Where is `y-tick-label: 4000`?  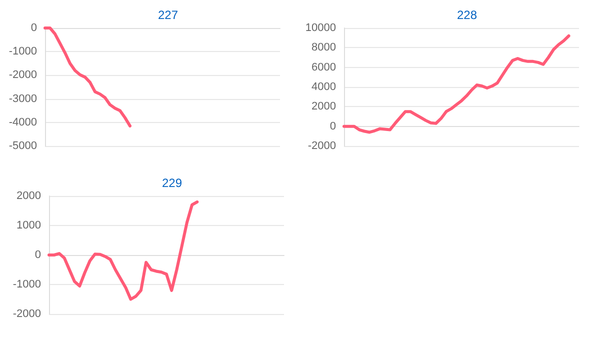
y-tick-label: 4000 is located at coordinates (324, 87).